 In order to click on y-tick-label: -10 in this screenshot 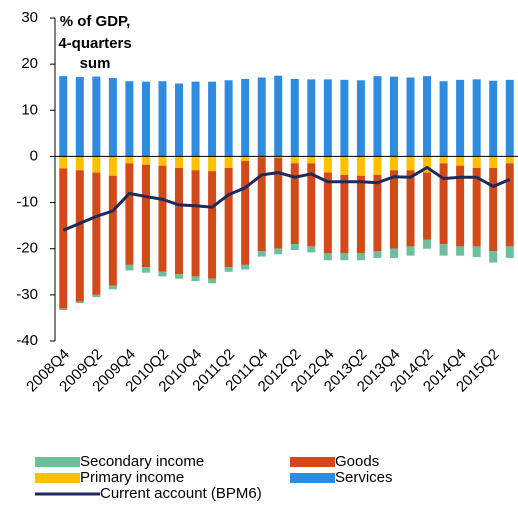, I will do `click(27, 202)`.